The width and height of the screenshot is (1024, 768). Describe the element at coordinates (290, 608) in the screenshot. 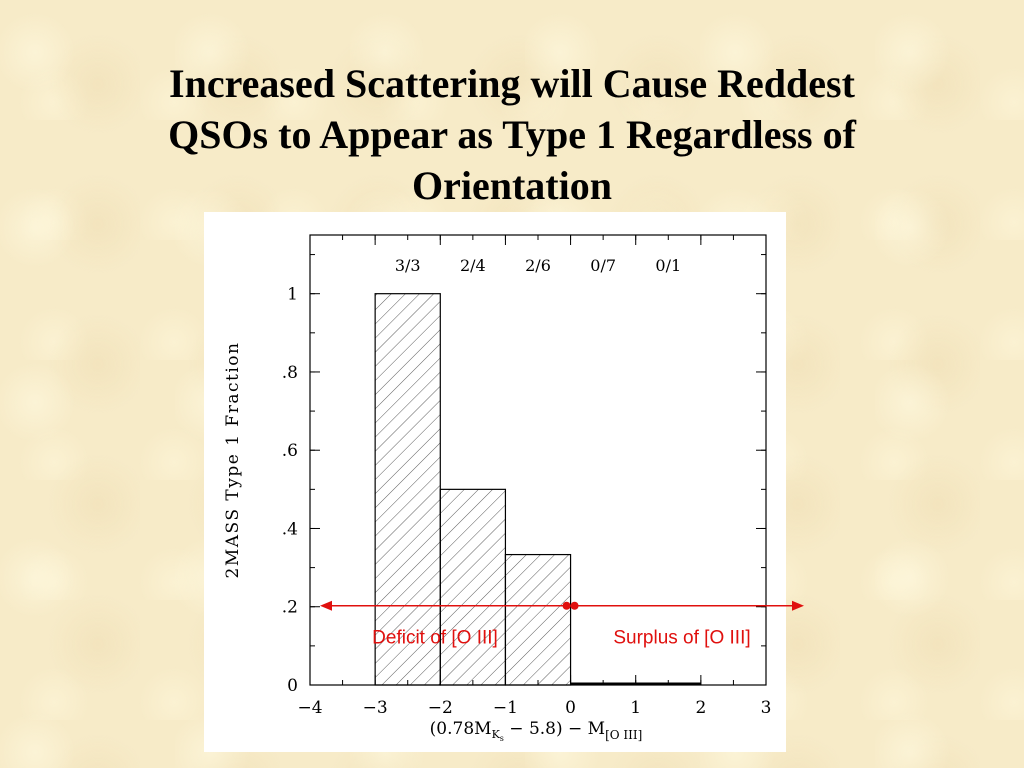

I see `y-tick-label: .2` at that location.